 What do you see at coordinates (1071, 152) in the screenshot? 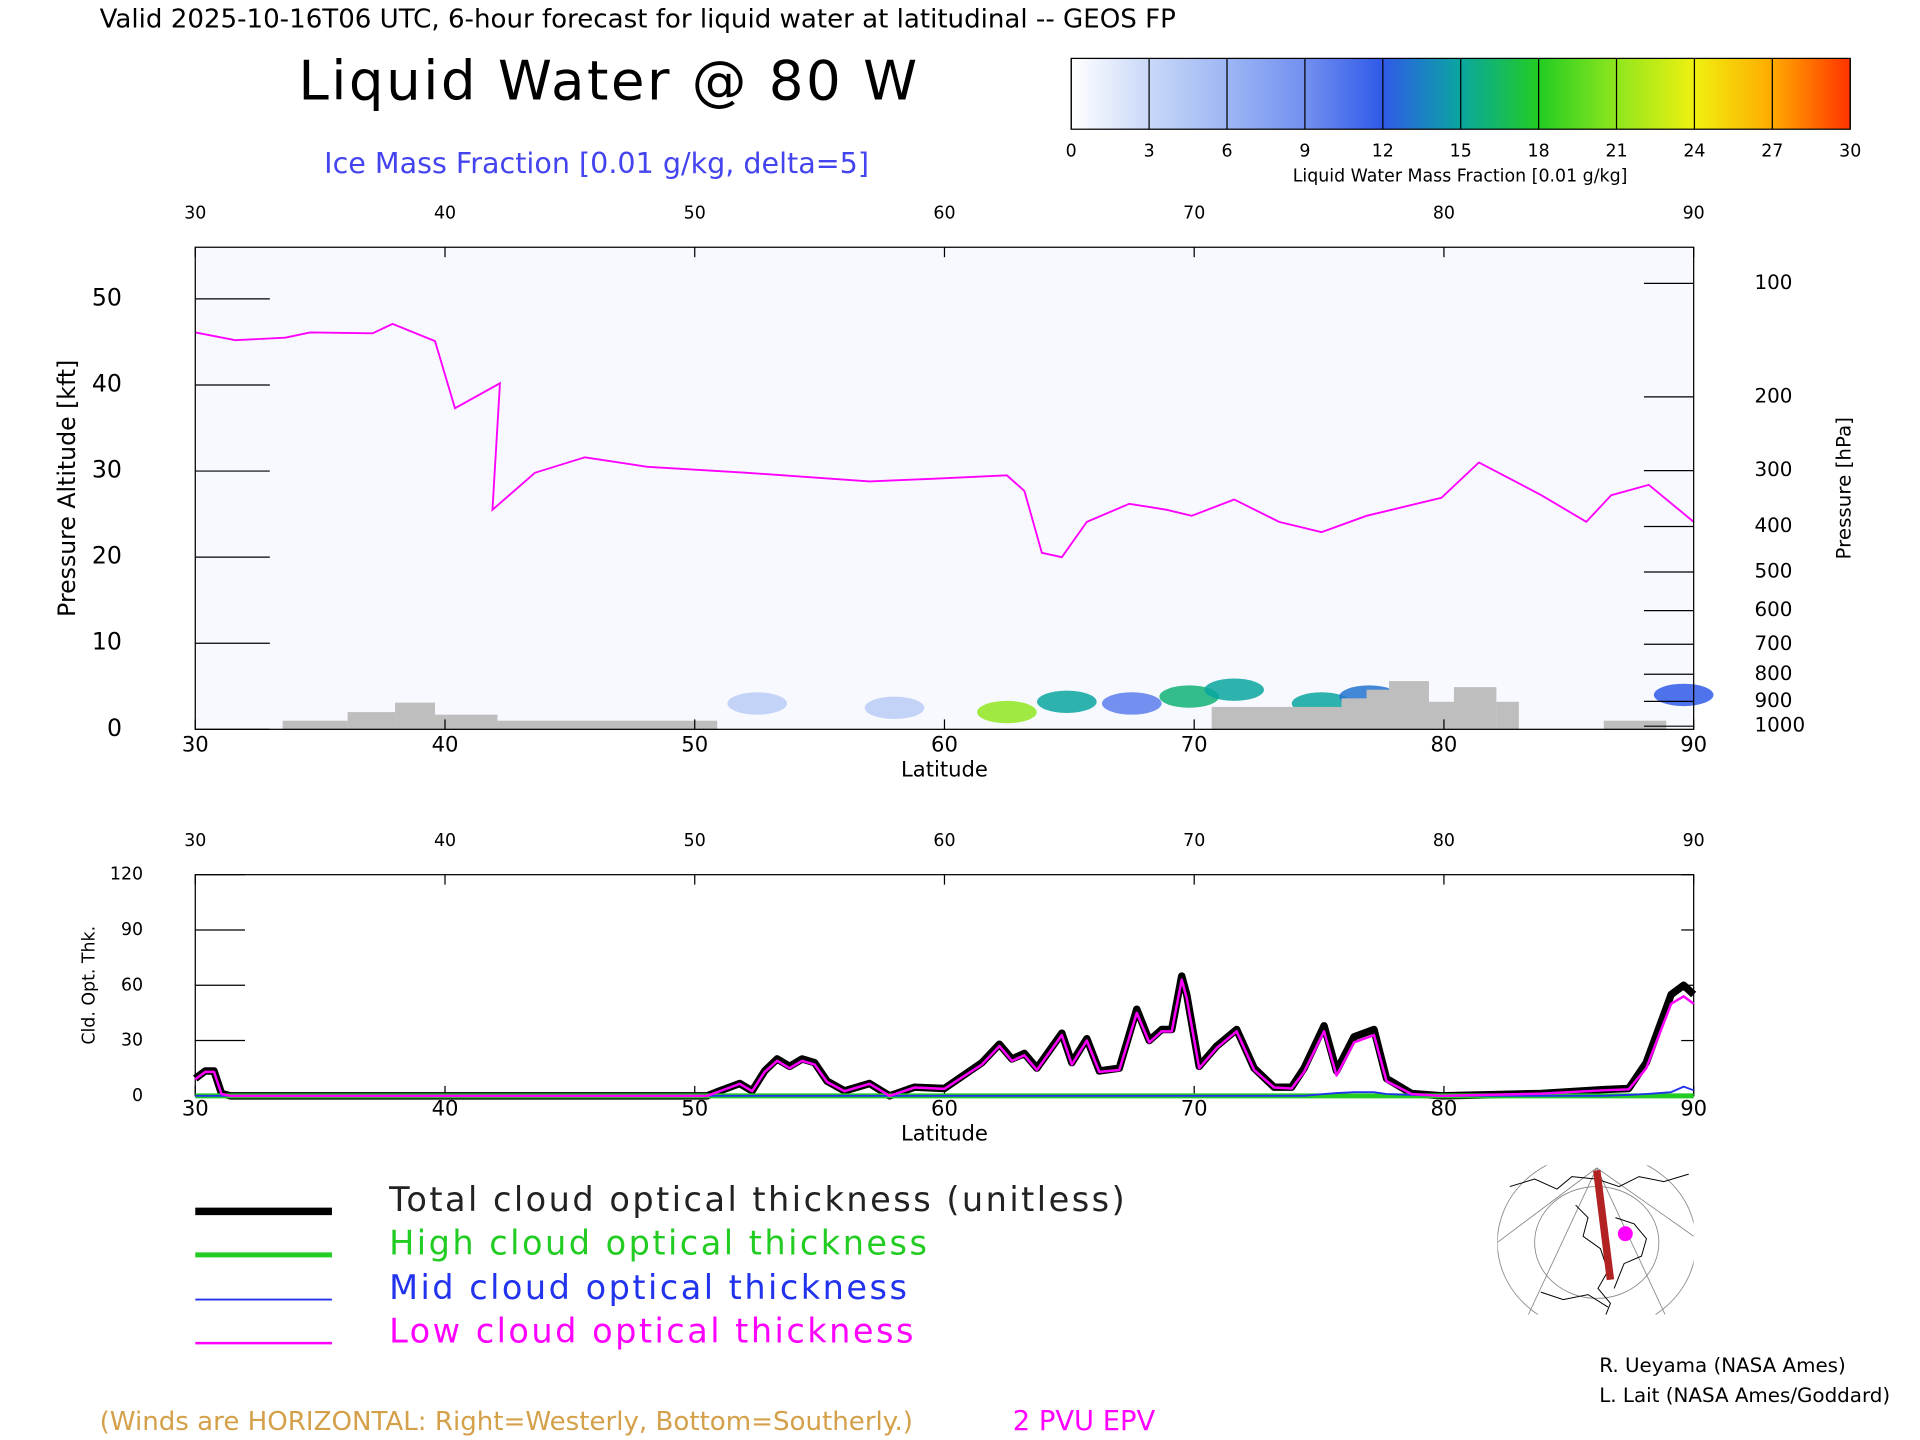
I see `colorbar-tick-label: 0` at bounding box center [1071, 152].